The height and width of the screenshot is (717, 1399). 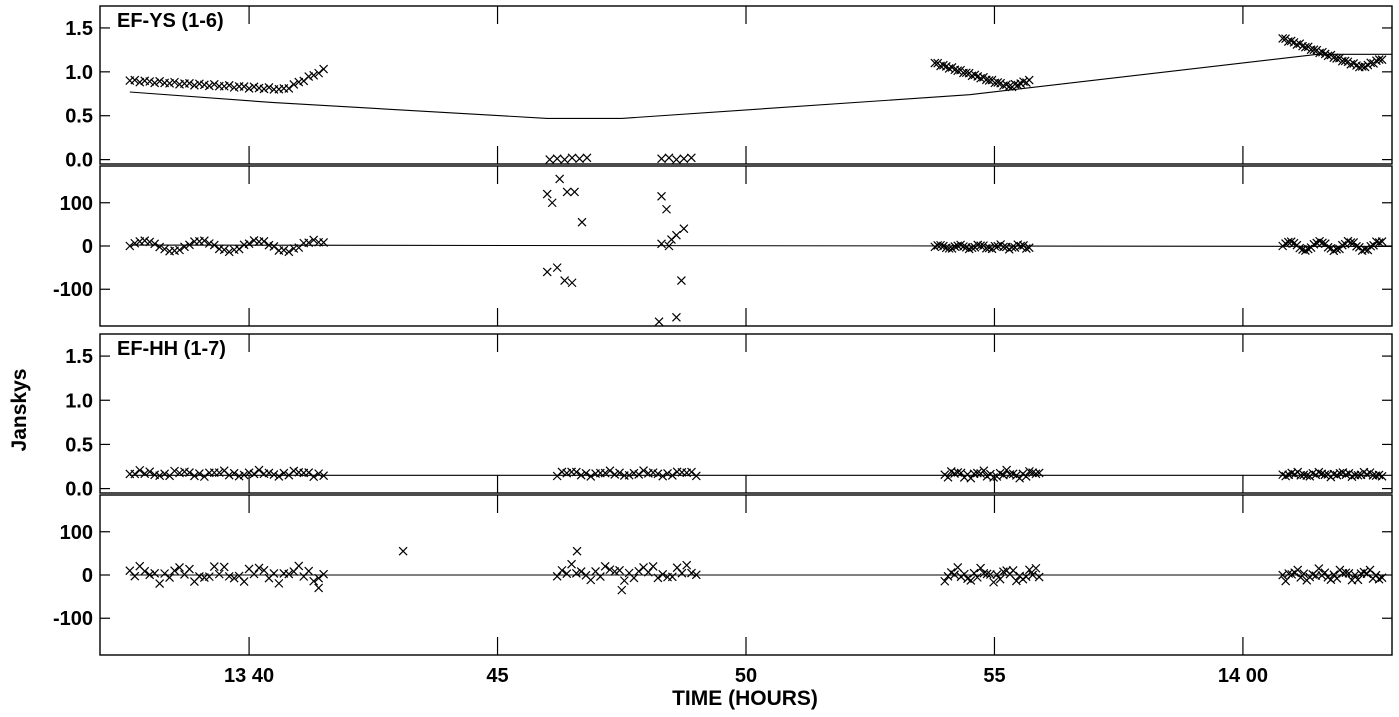 I want to click on panel1-amplitude-model-line, so click(x=760, y=86).